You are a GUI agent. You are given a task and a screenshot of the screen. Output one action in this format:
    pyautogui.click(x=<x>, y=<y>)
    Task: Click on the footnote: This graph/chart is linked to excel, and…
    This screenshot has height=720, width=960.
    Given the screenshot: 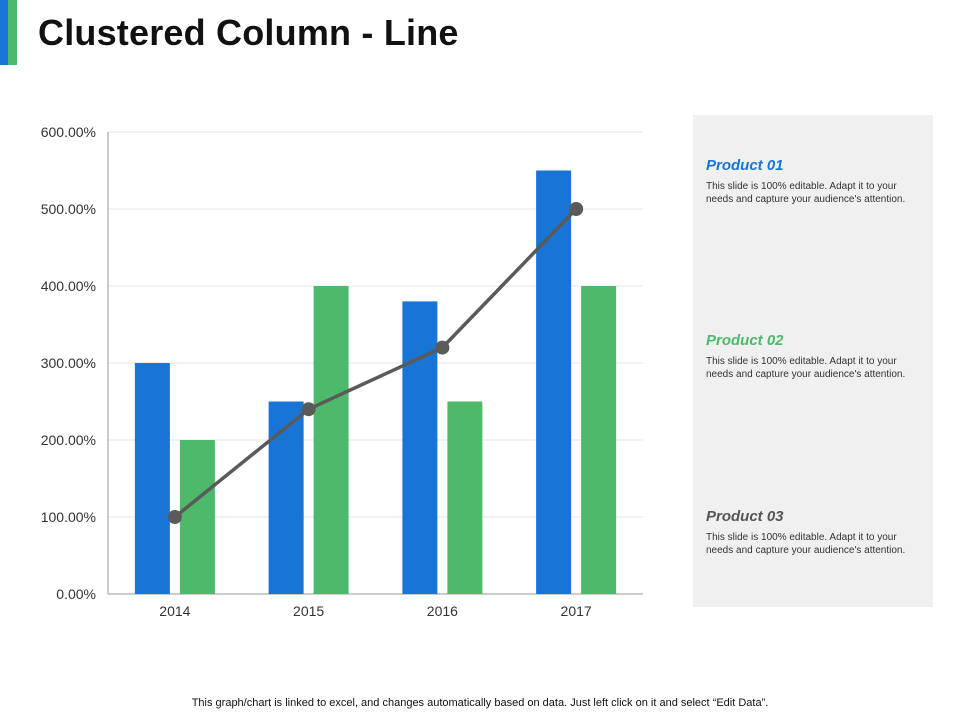 What is the action you would take?
    pyautogui.click(x=480, y=703)
    